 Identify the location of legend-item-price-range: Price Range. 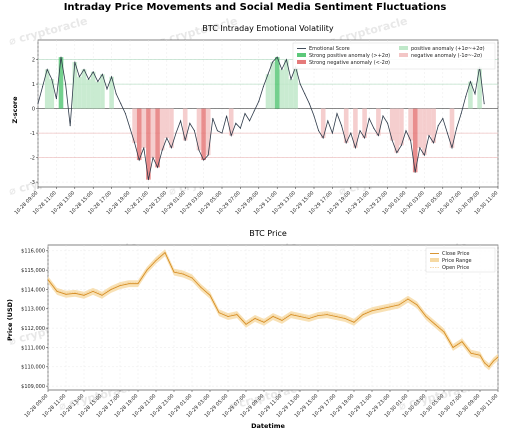
(451, 261).